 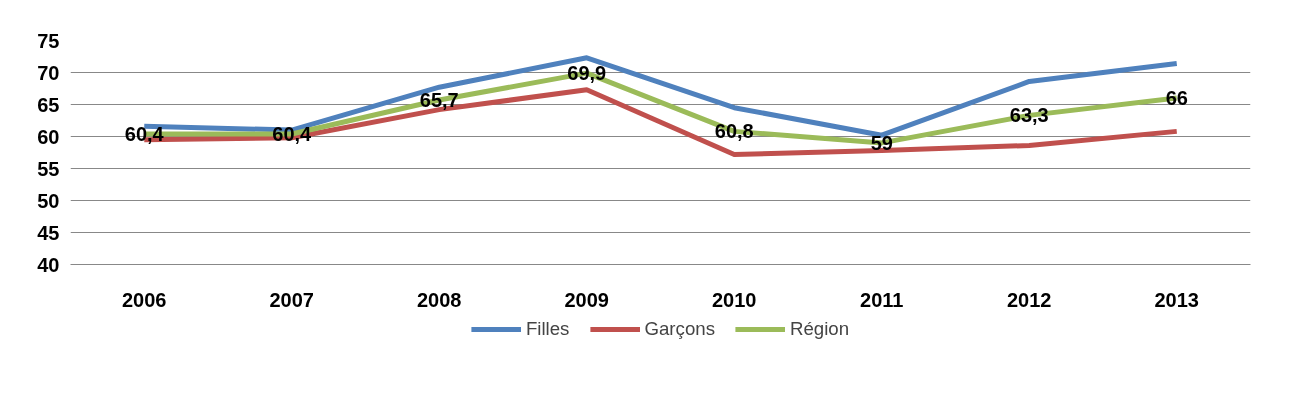 What do you see at coordinates (1176, 98) in the screenshot?
I see `data-label: 66` at bounding box center [1176, 98].